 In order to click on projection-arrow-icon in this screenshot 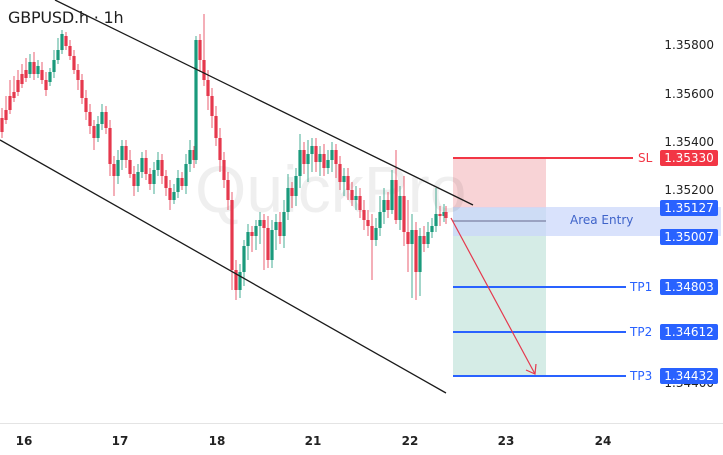, I will do `click(493, 296)`.